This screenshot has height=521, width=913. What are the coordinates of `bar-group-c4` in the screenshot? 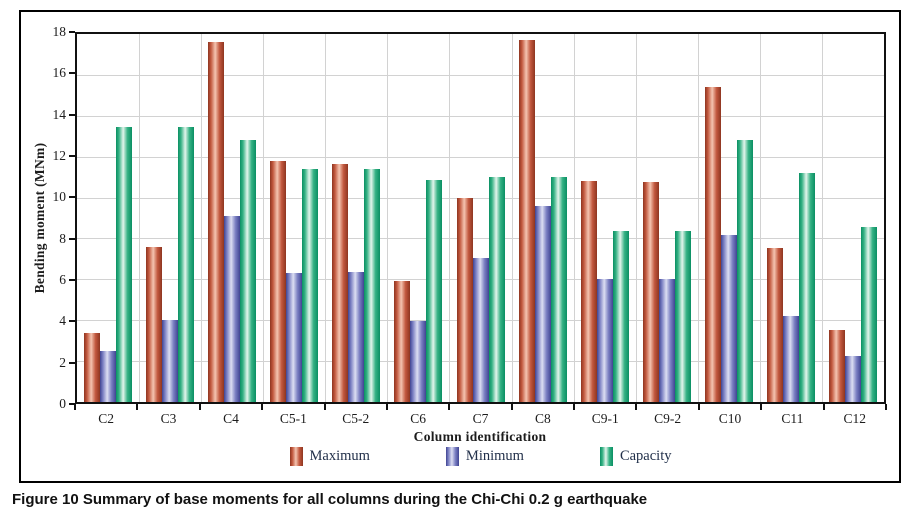 It's located at (232, 218).